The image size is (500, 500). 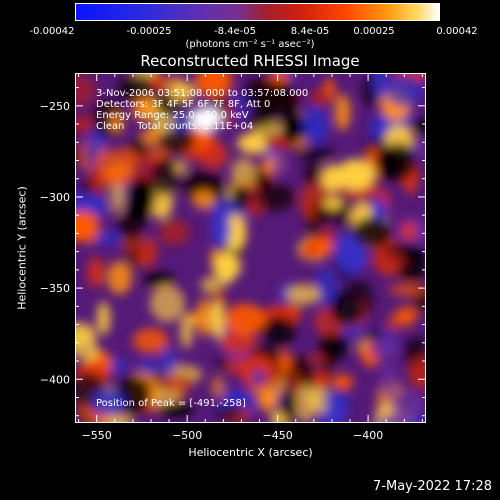 What do you see at coordinates (149, 31) in the screenshot?
I see `colorbar-tick: -0.00025` at bounding box center [149, 31].